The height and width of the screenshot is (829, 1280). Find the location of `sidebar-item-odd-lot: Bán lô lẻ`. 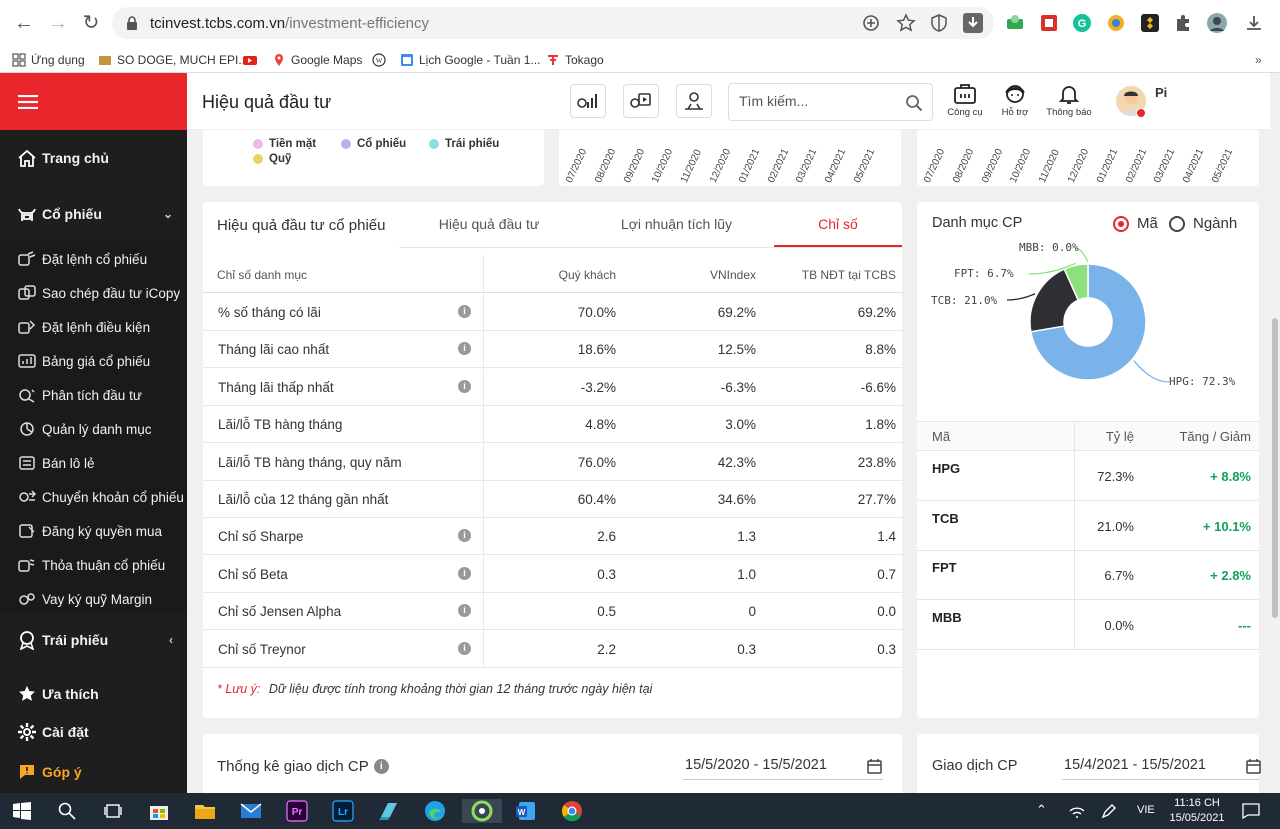

sidebar-item-odd-lot: Bán lô lẻ is located at coordinates (93, 463).